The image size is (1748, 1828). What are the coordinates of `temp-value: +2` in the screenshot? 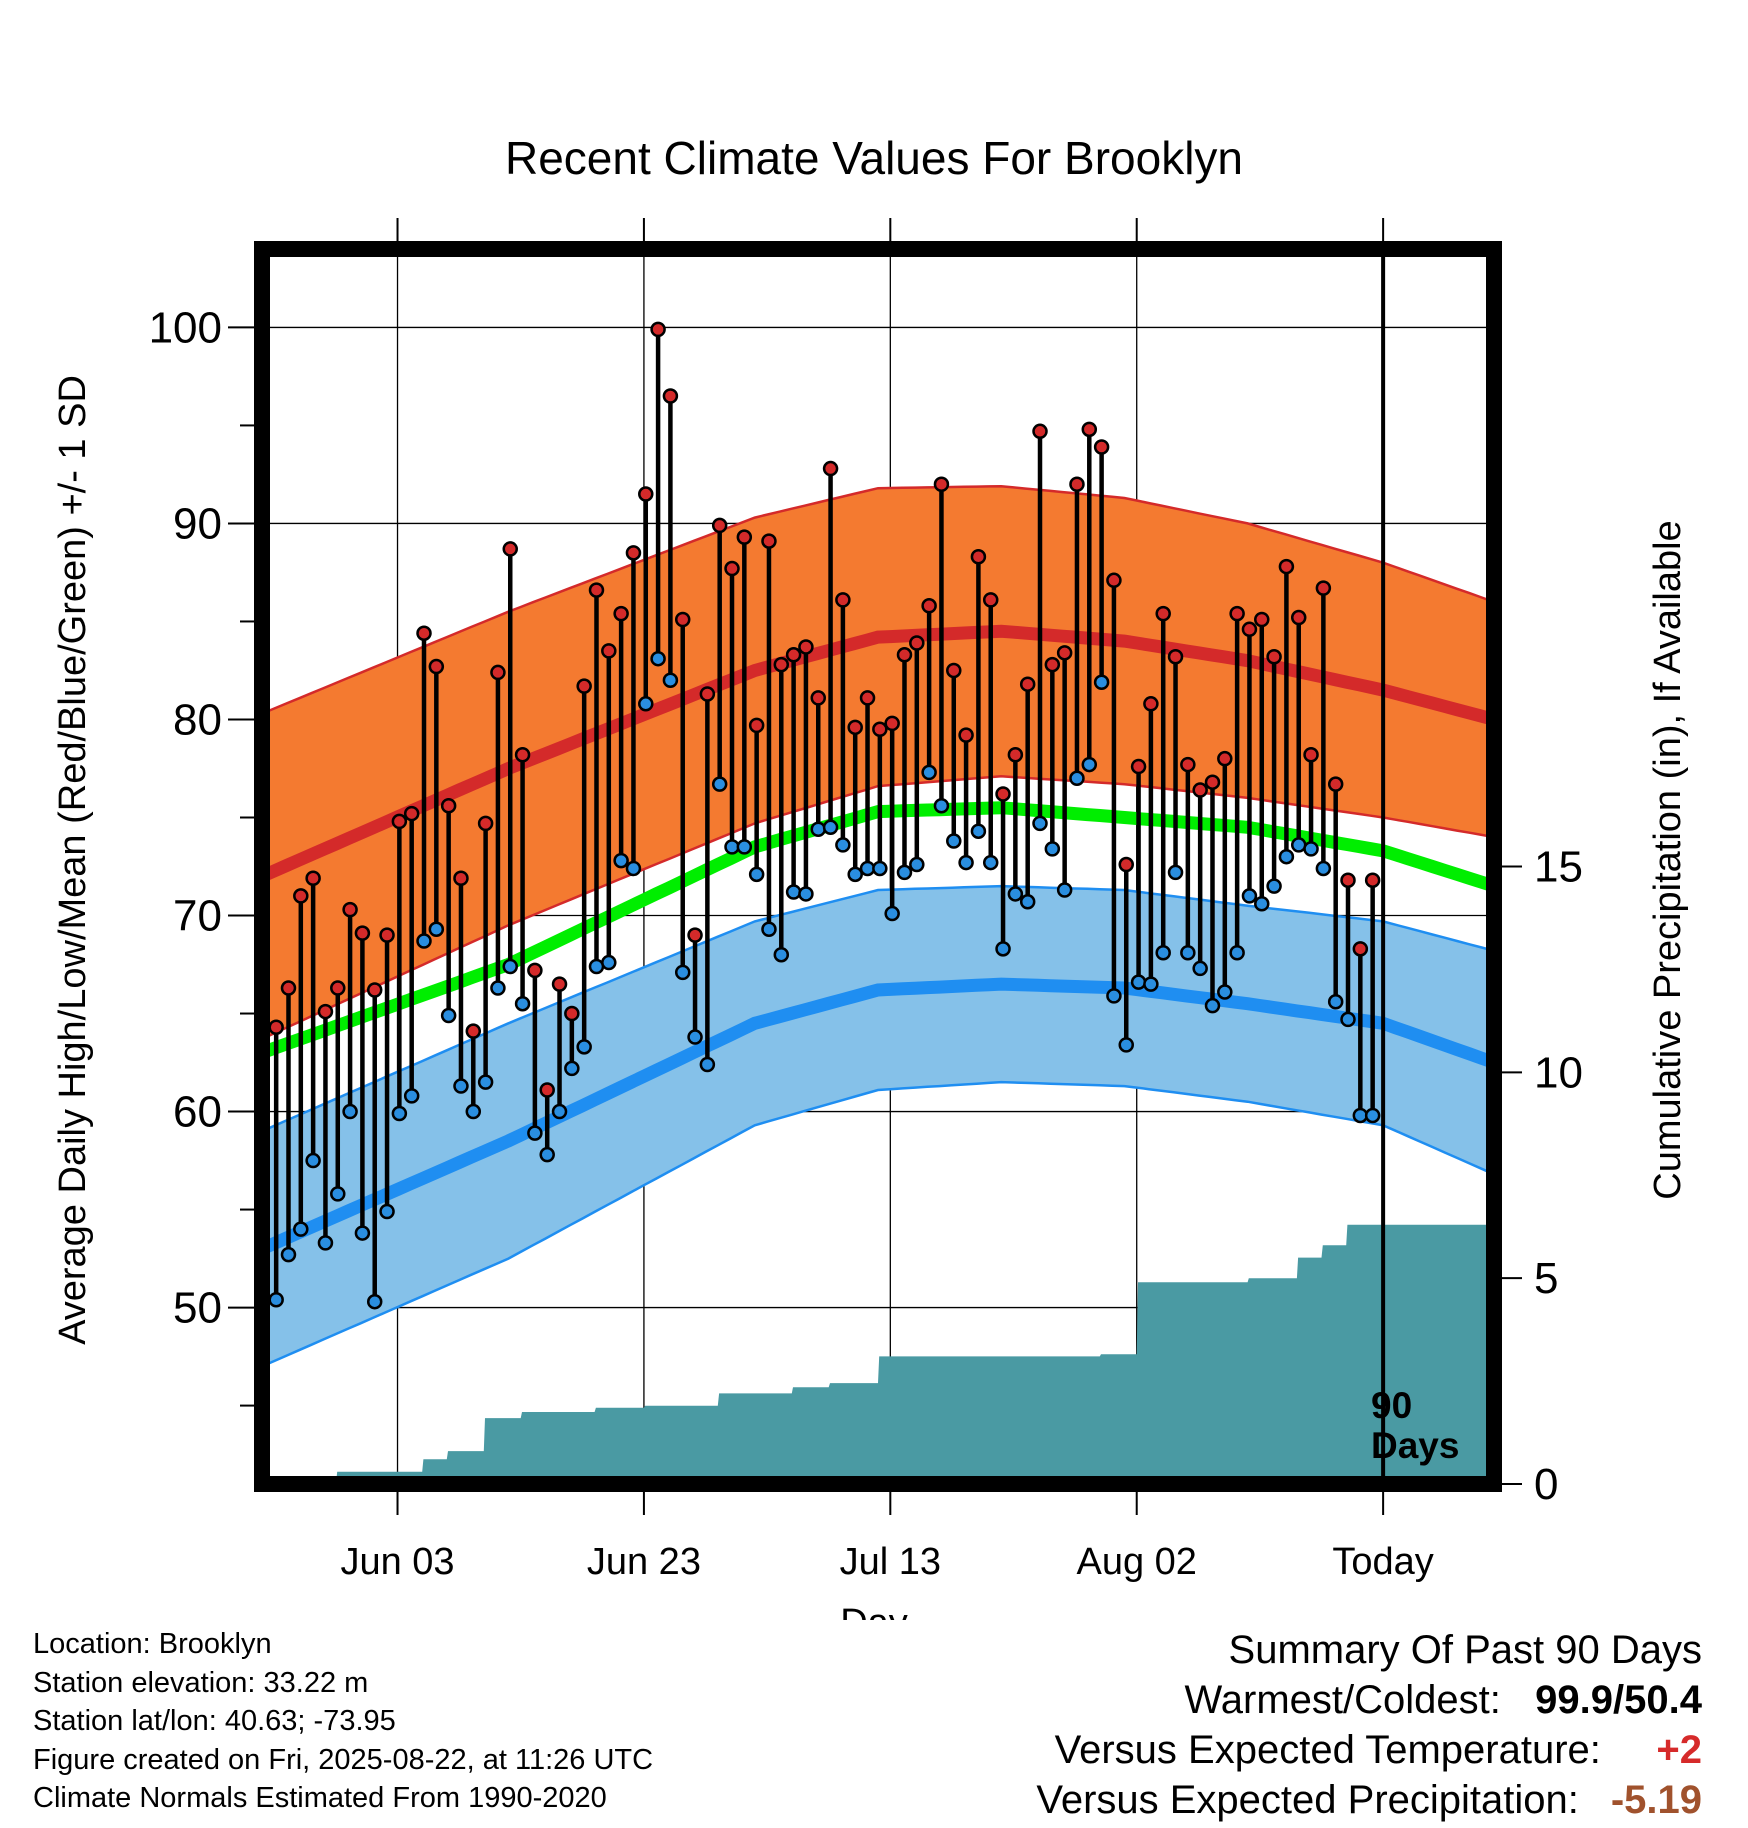 It's located at (1679, 1750).